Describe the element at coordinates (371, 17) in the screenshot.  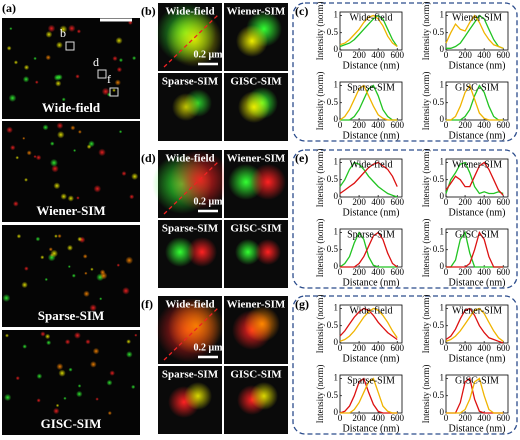
I see `plot-title: Wide-field` at that location.